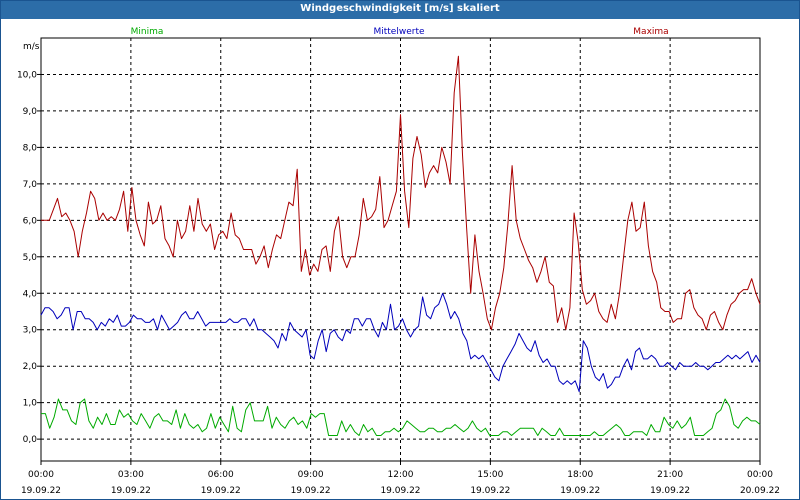 The width and height of the screenshot is (800, 500). I want to click on title-bar: Windgeschwindigkeit [m/s] skaliert, so click(400, 10).